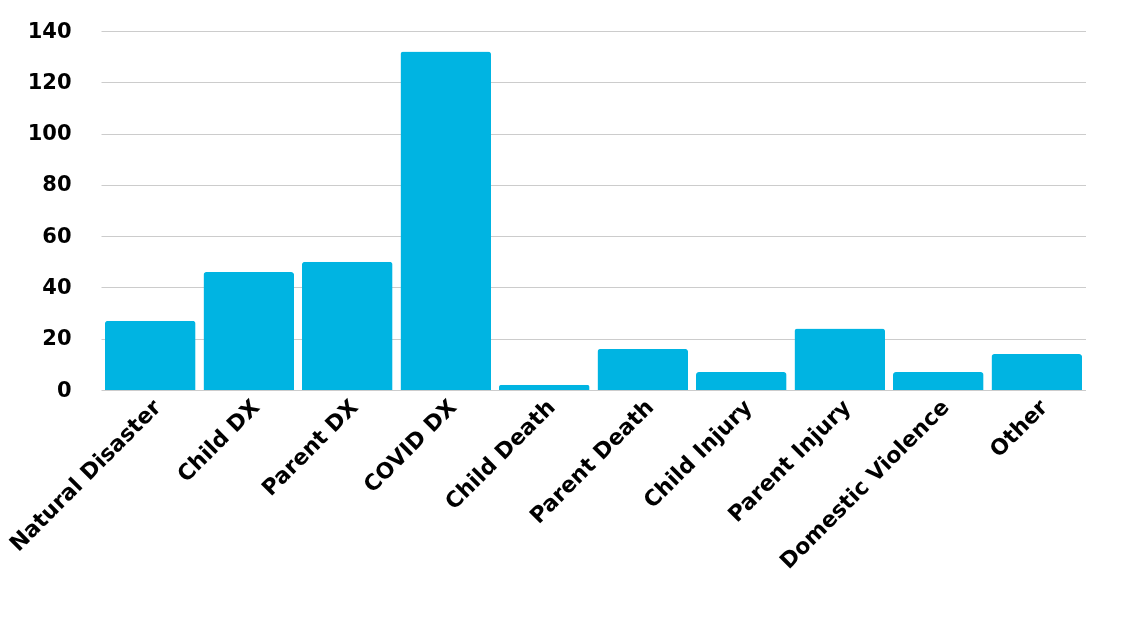 The width and height of the screenshot is (1121, 622). I want to click on y-tick-label: 40, so click(57, 286).